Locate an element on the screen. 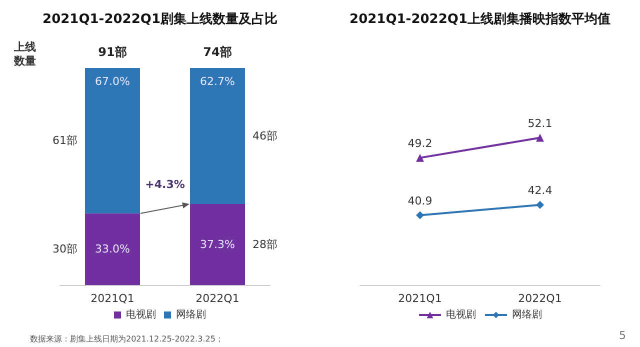  data-label: 52.1 is located at coordinates (540, 123).